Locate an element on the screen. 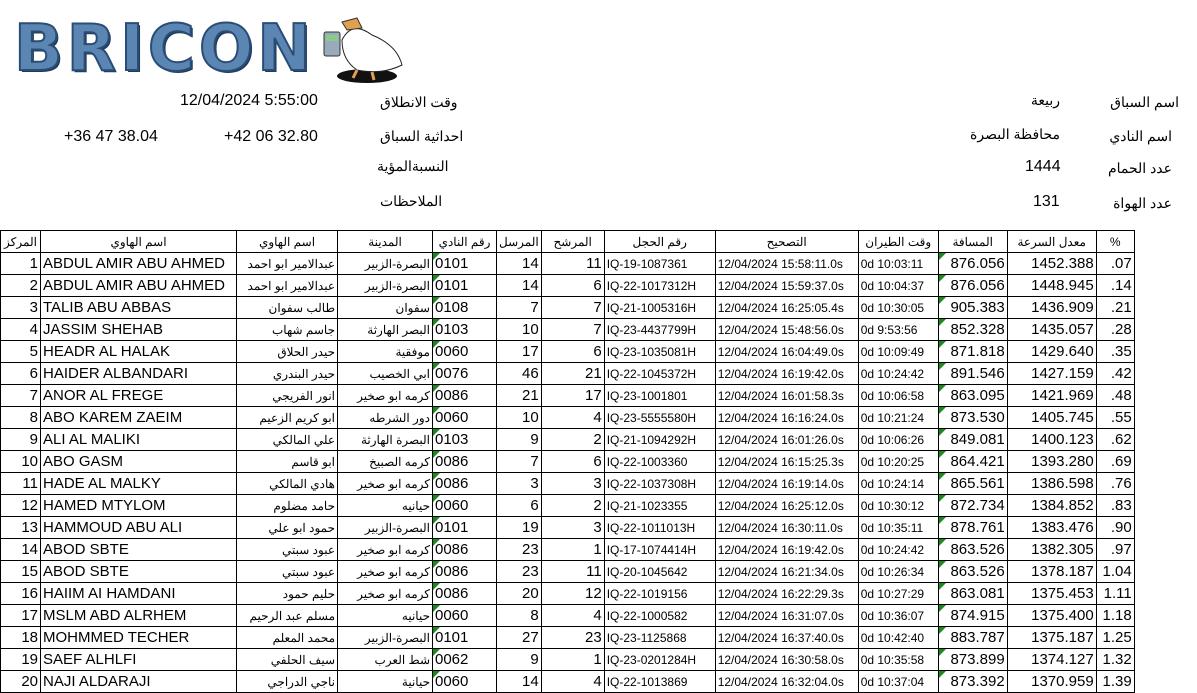  club-name-label: اسم النادي is located at coordinates (1140, 136).